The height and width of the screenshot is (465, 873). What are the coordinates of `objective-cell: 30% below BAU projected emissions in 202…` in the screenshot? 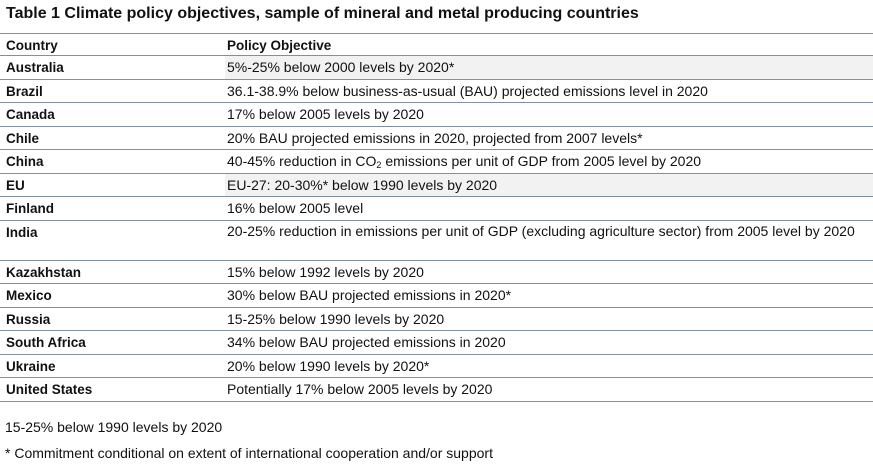 It's located at (369, 295).